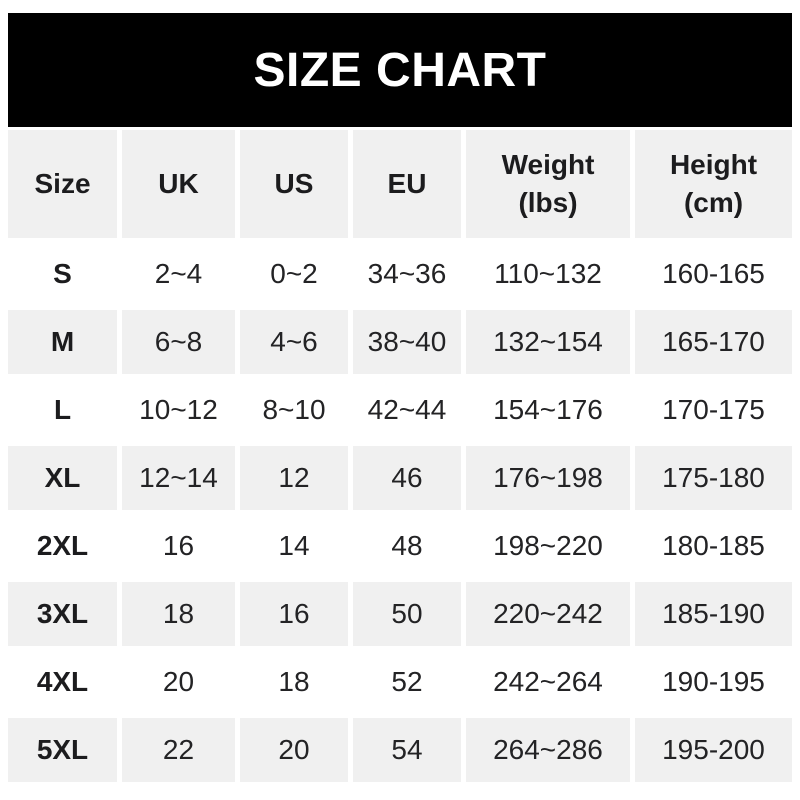 This screenshot has height=800, width=800. I want to click on cell-uk: 10~12, so click(178, 410).